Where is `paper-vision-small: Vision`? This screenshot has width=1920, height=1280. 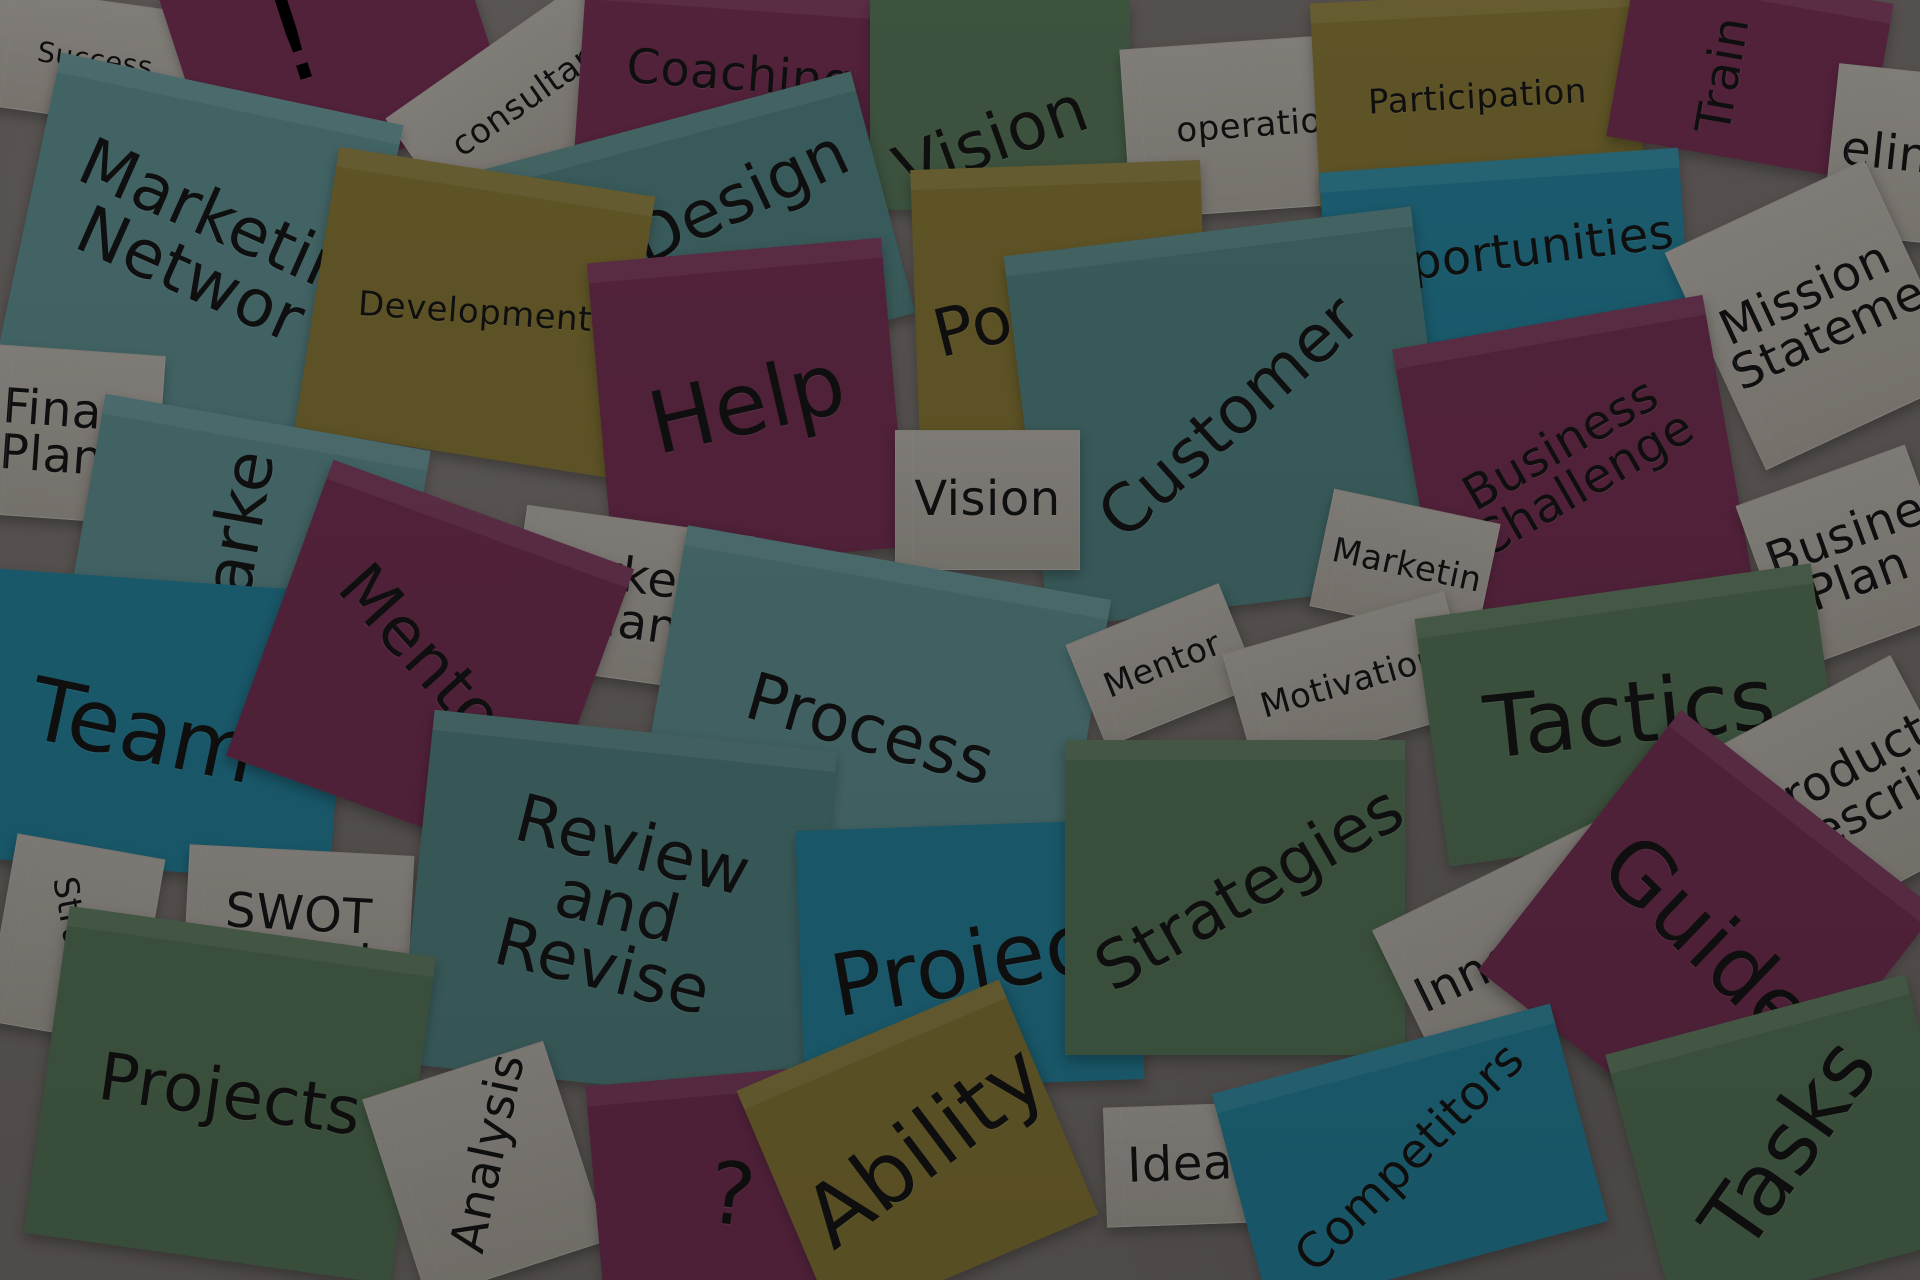
paper-vision-small: Vision is located at coordinates (987, 500).